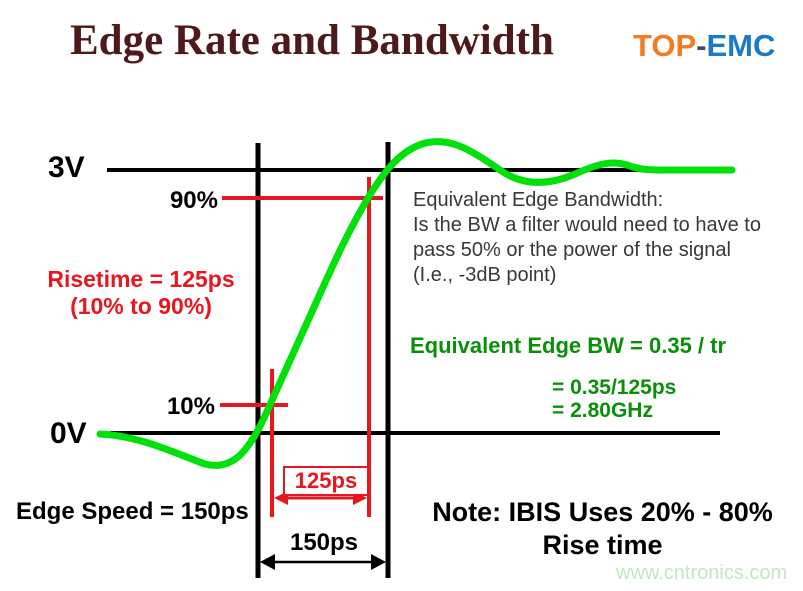 Image resolution: width=803 pixels, height=591 pixels. What do you see at coordinates (68, 433) in the screenshot?
I see `level-0v-label: 0V` at bounding box center [68, 433].